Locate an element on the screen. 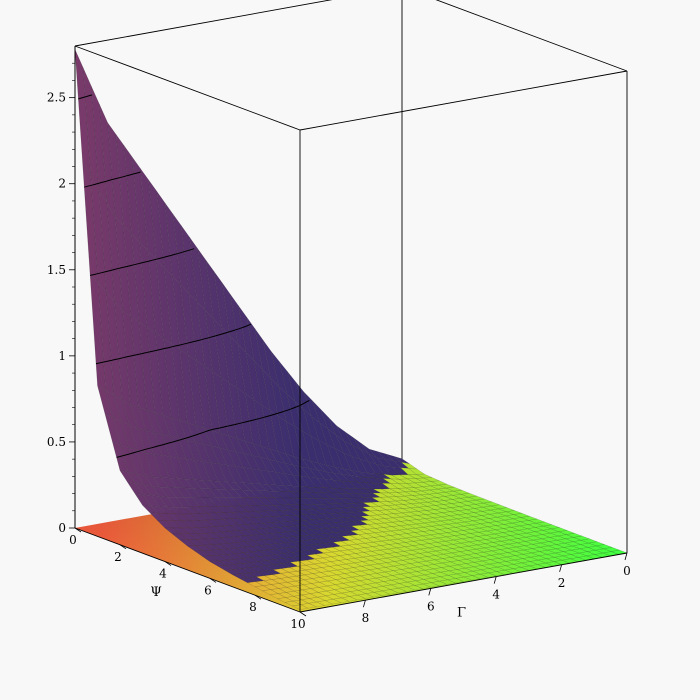 This screenshot has width=700, height=700. gamma-axis-label: Γ is located at coordinates (461, 613).